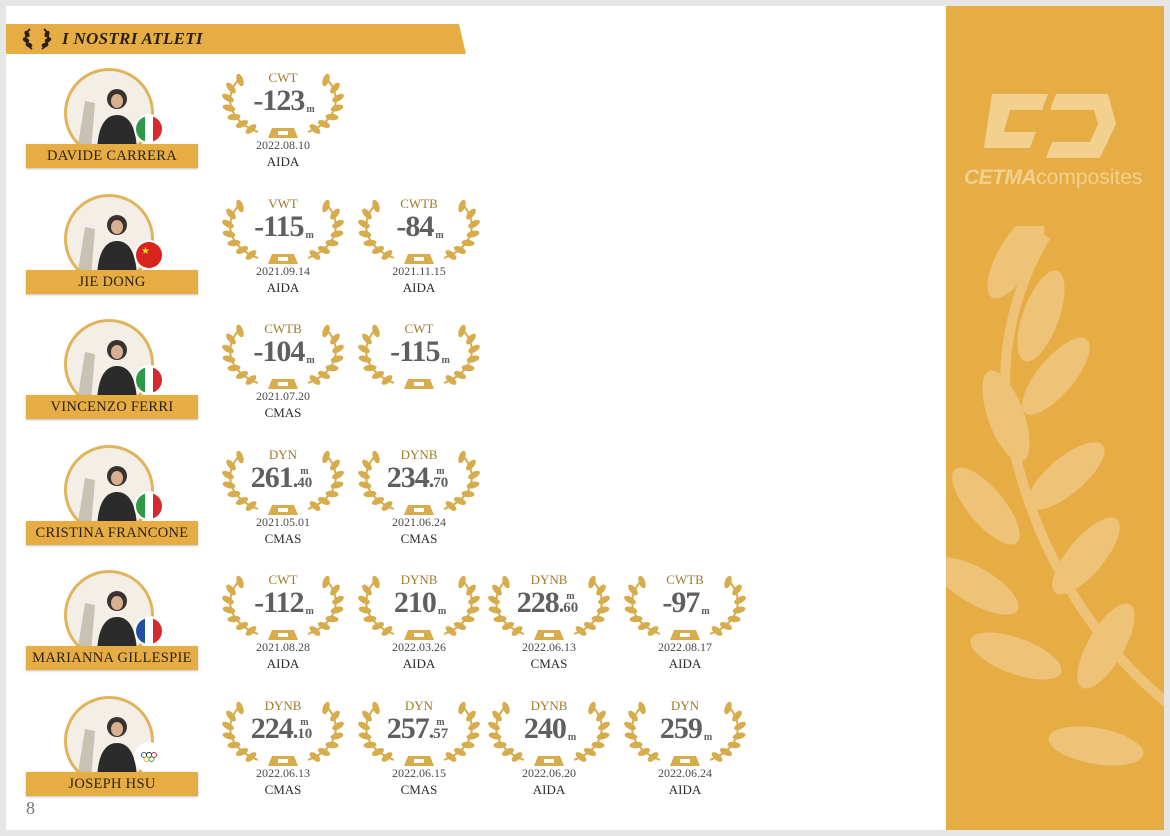 Image resolution: width=1170 pixels, height=836 pixels. I want to click on cetma-logo-icon, so click(1050, 126).